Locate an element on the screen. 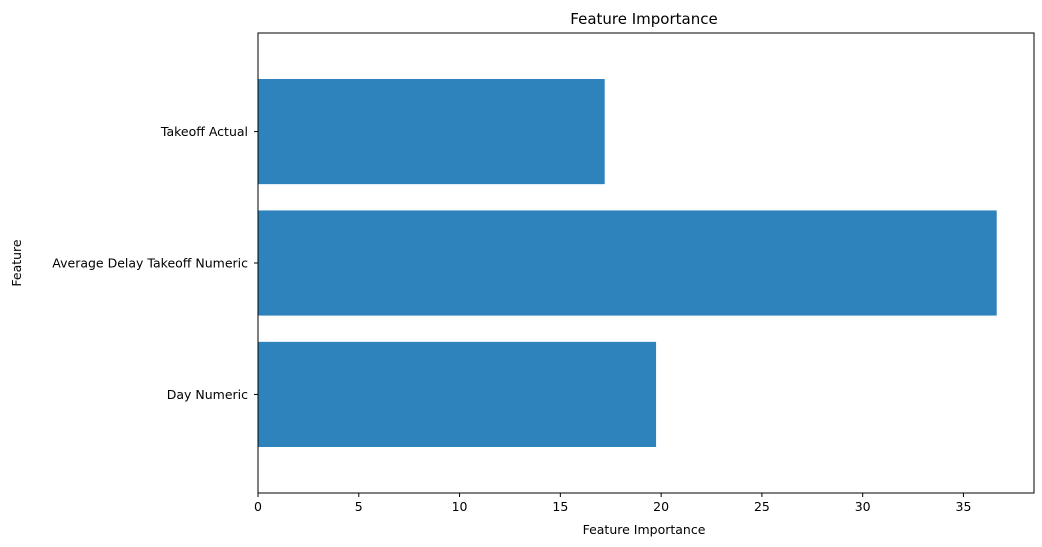 The height and width of the screenshot is (547, 1042). x-tick-label: 35 is located at coordinates (964, 506).